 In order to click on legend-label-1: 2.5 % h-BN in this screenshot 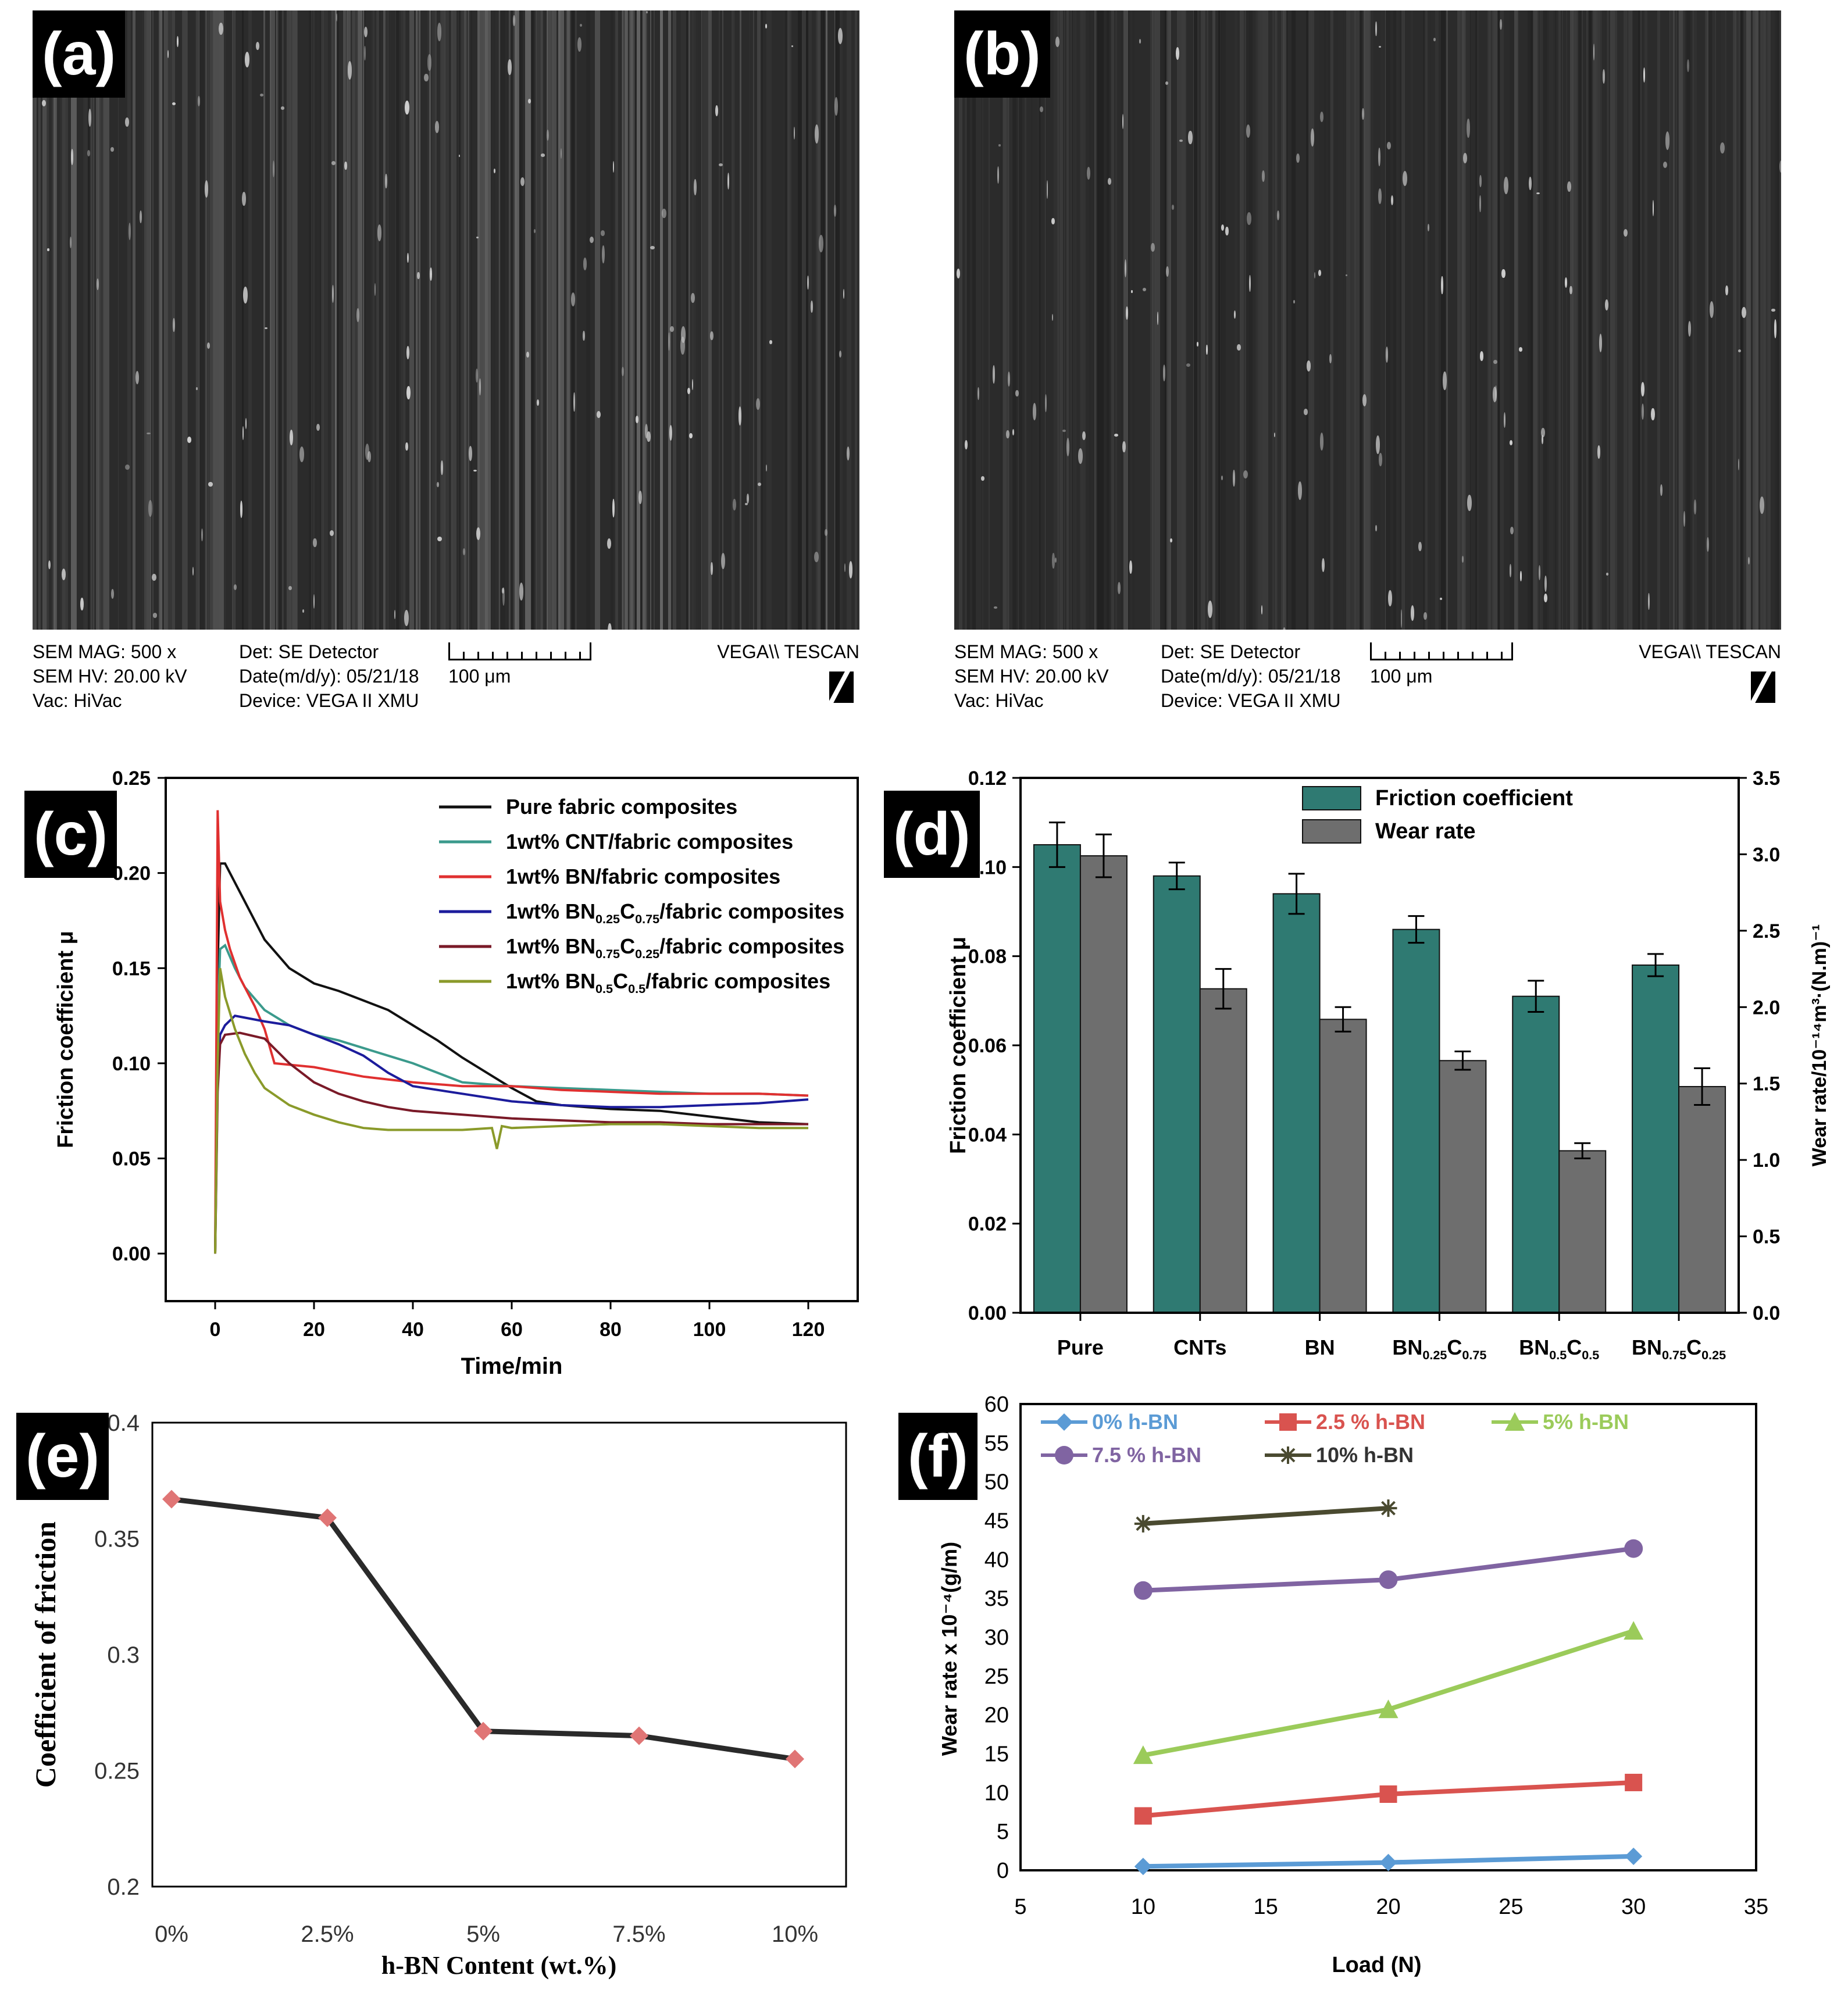, I will do `click(1370, 1422)`.